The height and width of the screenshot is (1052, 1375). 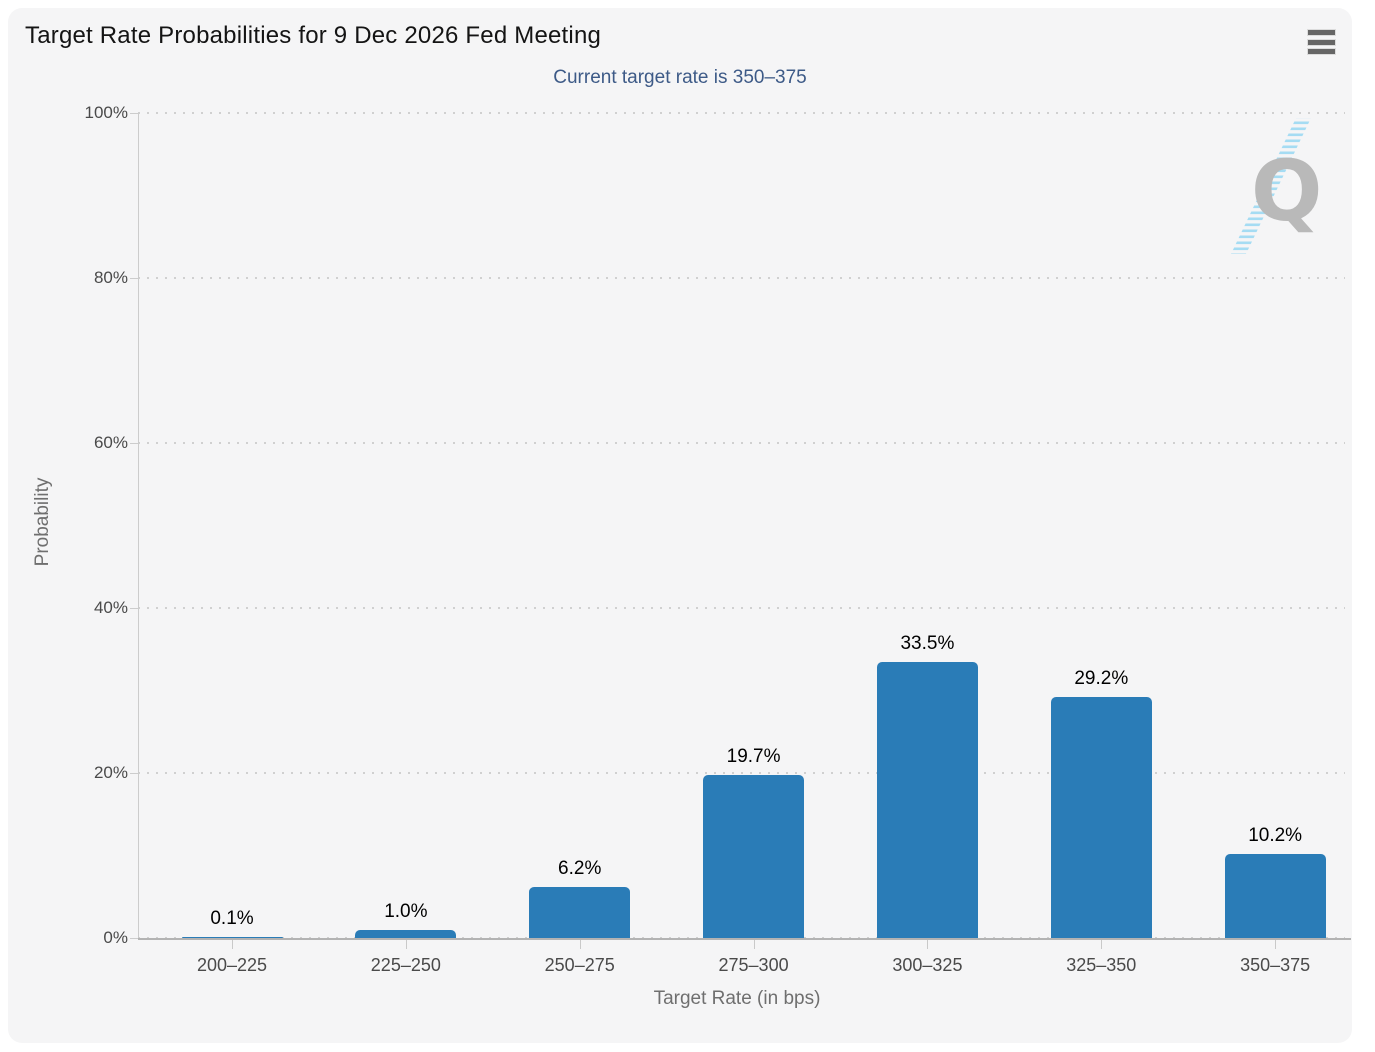 I want to click on lightning-stripes, so click(x=1271, y=186).